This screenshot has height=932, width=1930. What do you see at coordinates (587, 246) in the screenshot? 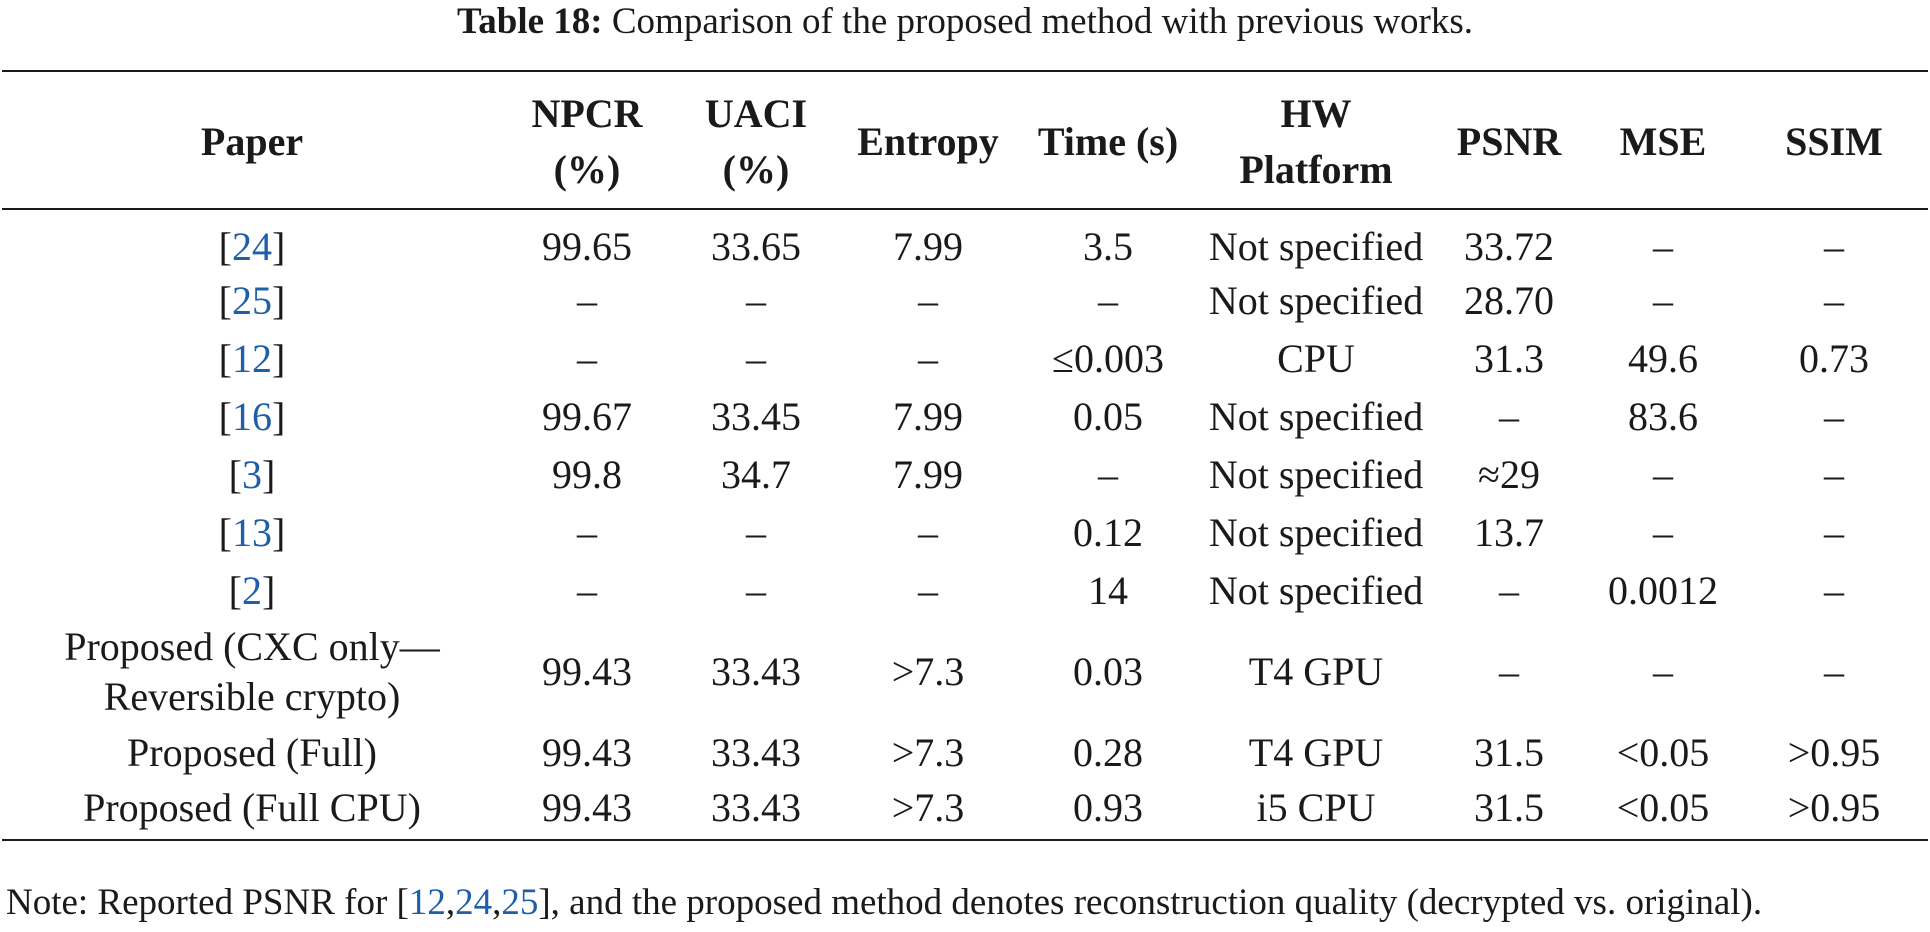
I see `npcr-cell: 99.65` at bounding box center [587, 246].